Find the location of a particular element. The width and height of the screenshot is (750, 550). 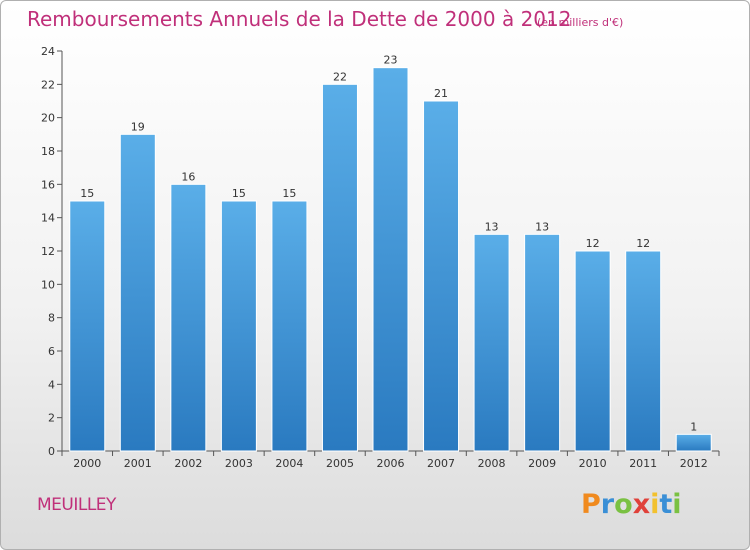

x-tick-label-2005: 2005 is located at coordinates (340, 463).